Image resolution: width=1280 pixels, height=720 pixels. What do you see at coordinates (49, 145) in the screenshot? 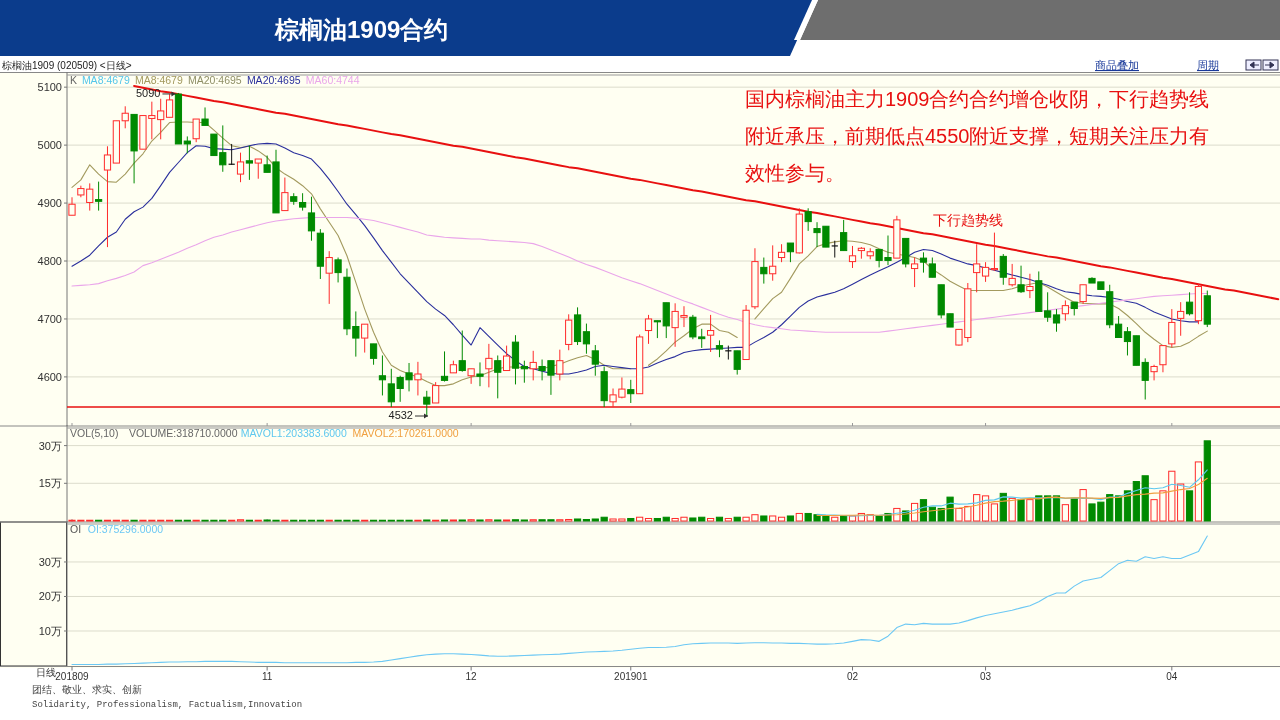
I see `y-tick-label: 5000` at bounding box center [49, 145].